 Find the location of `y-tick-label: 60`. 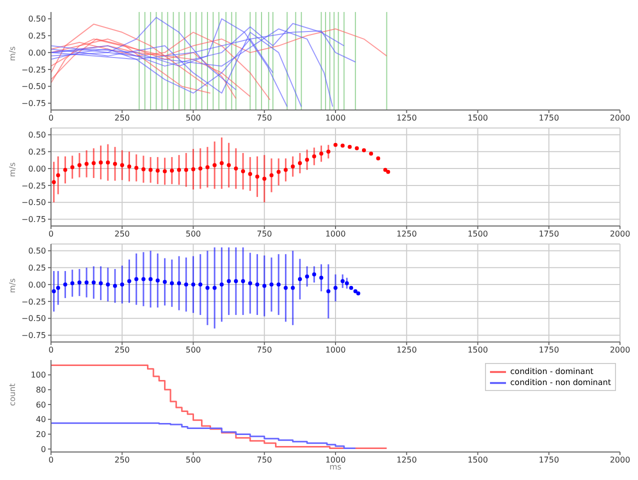

y-tick-label: 60 is located at coordinates (41, 405).